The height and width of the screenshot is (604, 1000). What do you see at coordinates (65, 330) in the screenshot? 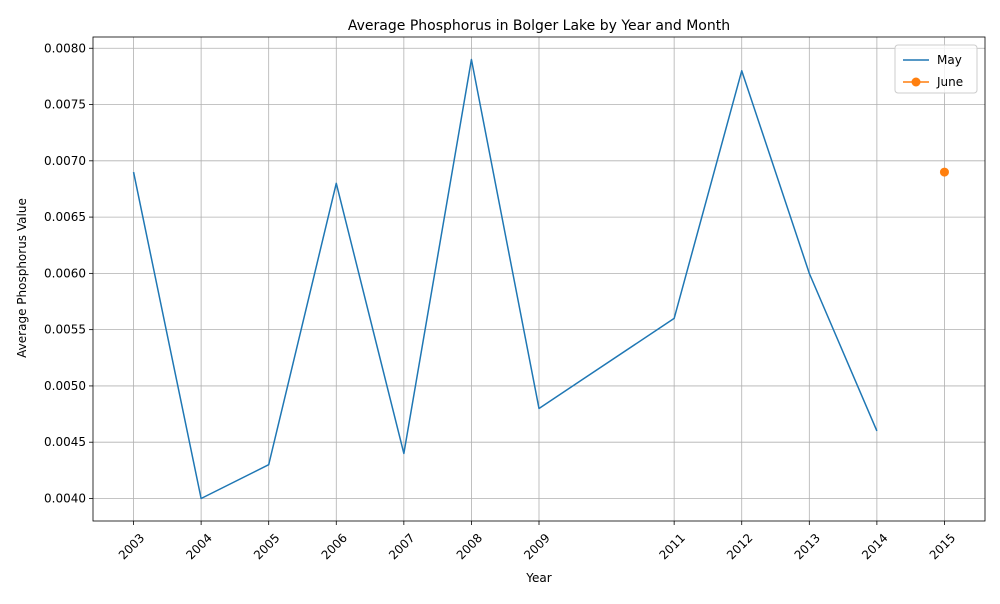
I see `y-tick-label: 0.0055` at bounding box center [65, 330].